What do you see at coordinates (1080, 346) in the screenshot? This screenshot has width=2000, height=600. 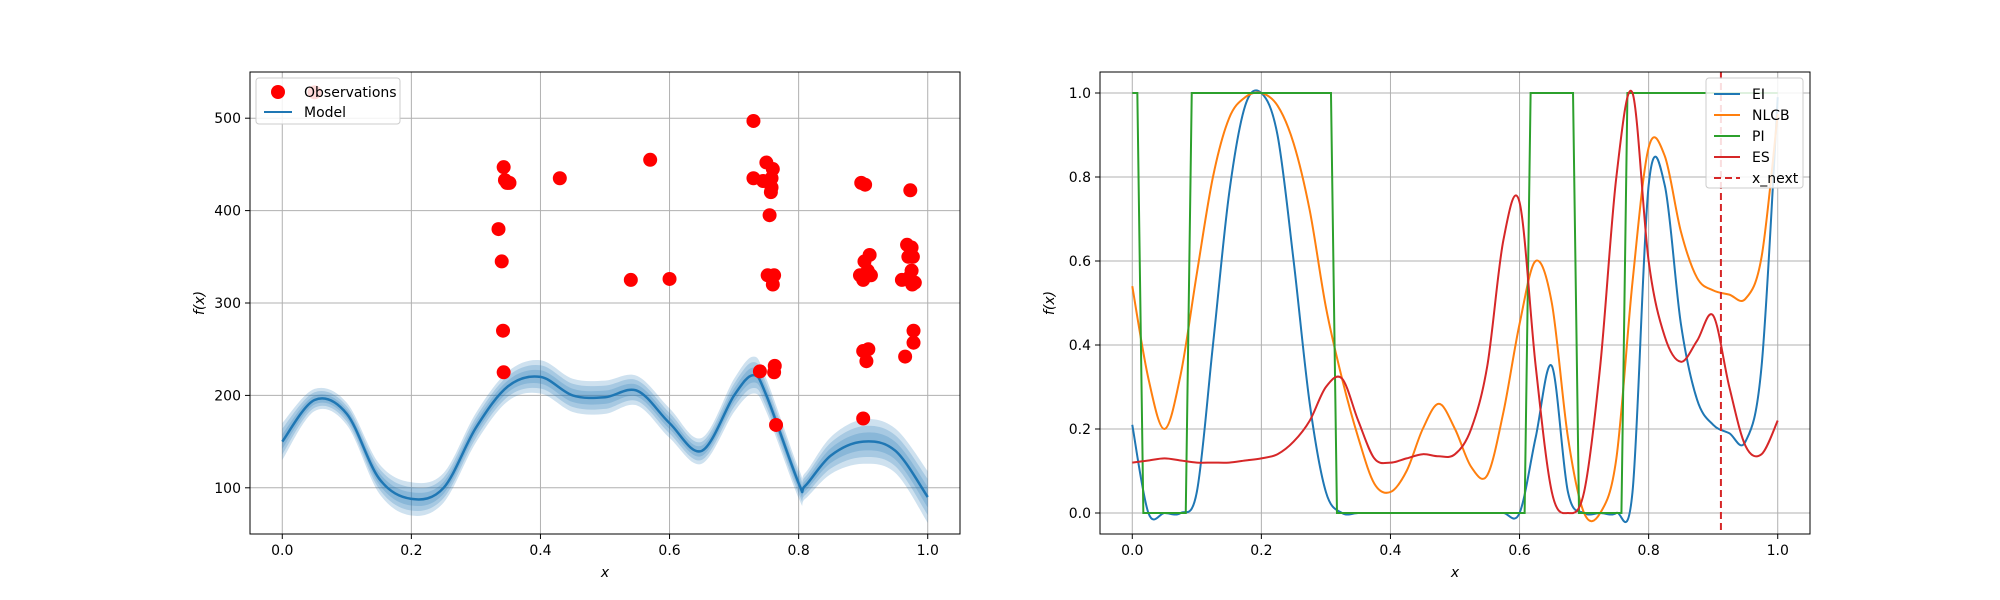 I see `y-tick-label: 0.4` at bounding box center [1080, 346].